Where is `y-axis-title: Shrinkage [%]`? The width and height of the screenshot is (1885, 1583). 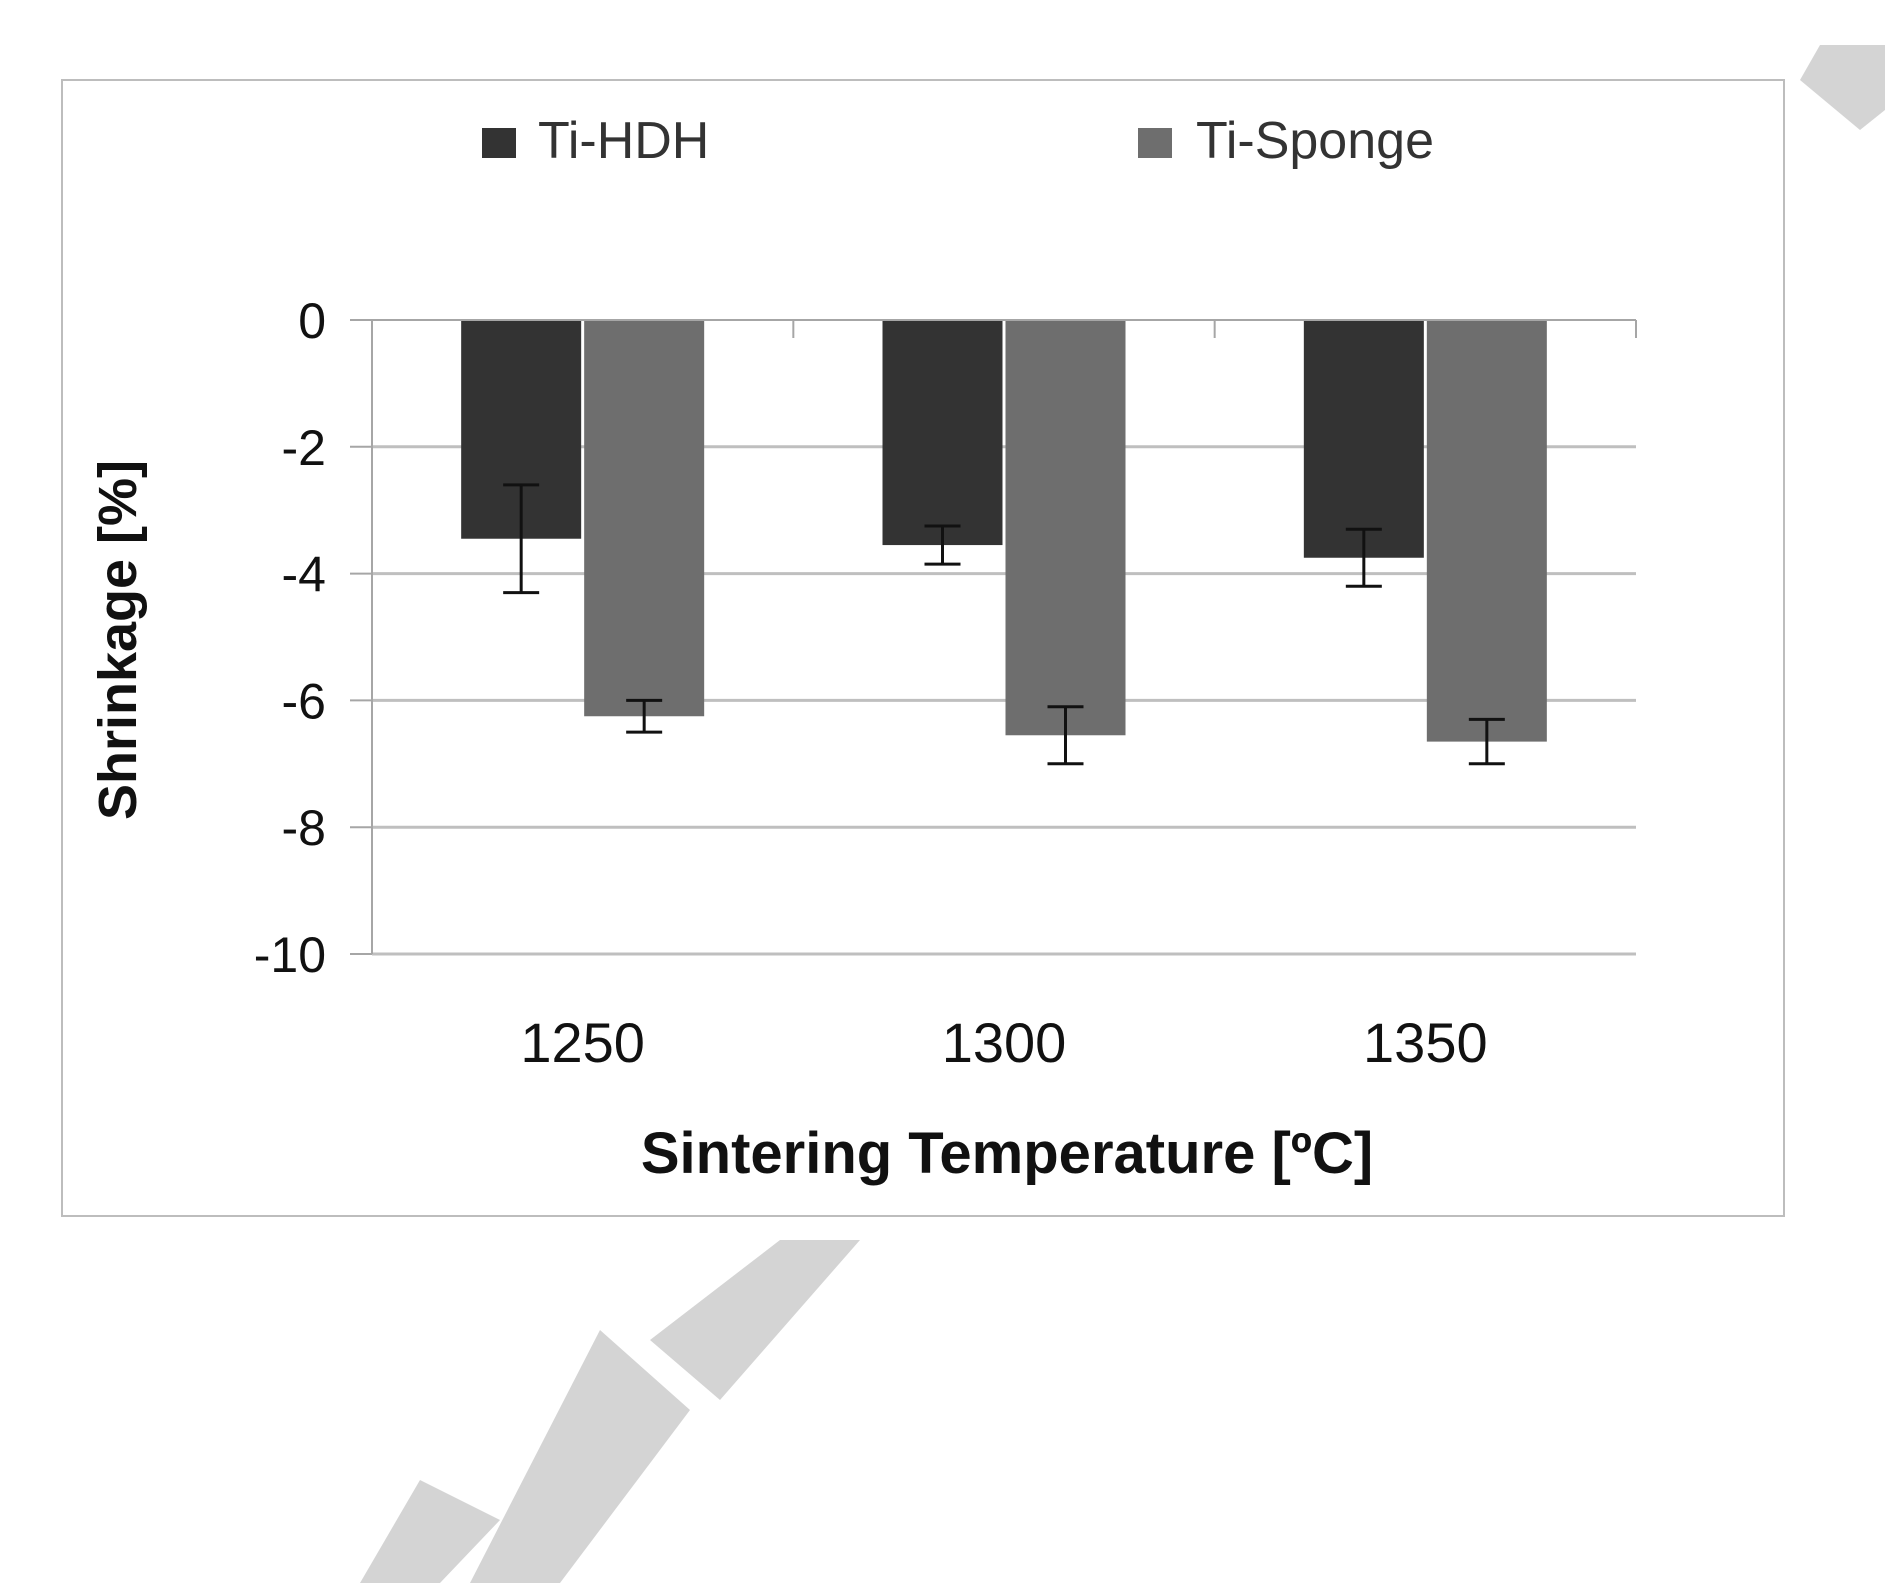
y-axis-title: Shrinkage [%] is located at coordinates (118, 640).